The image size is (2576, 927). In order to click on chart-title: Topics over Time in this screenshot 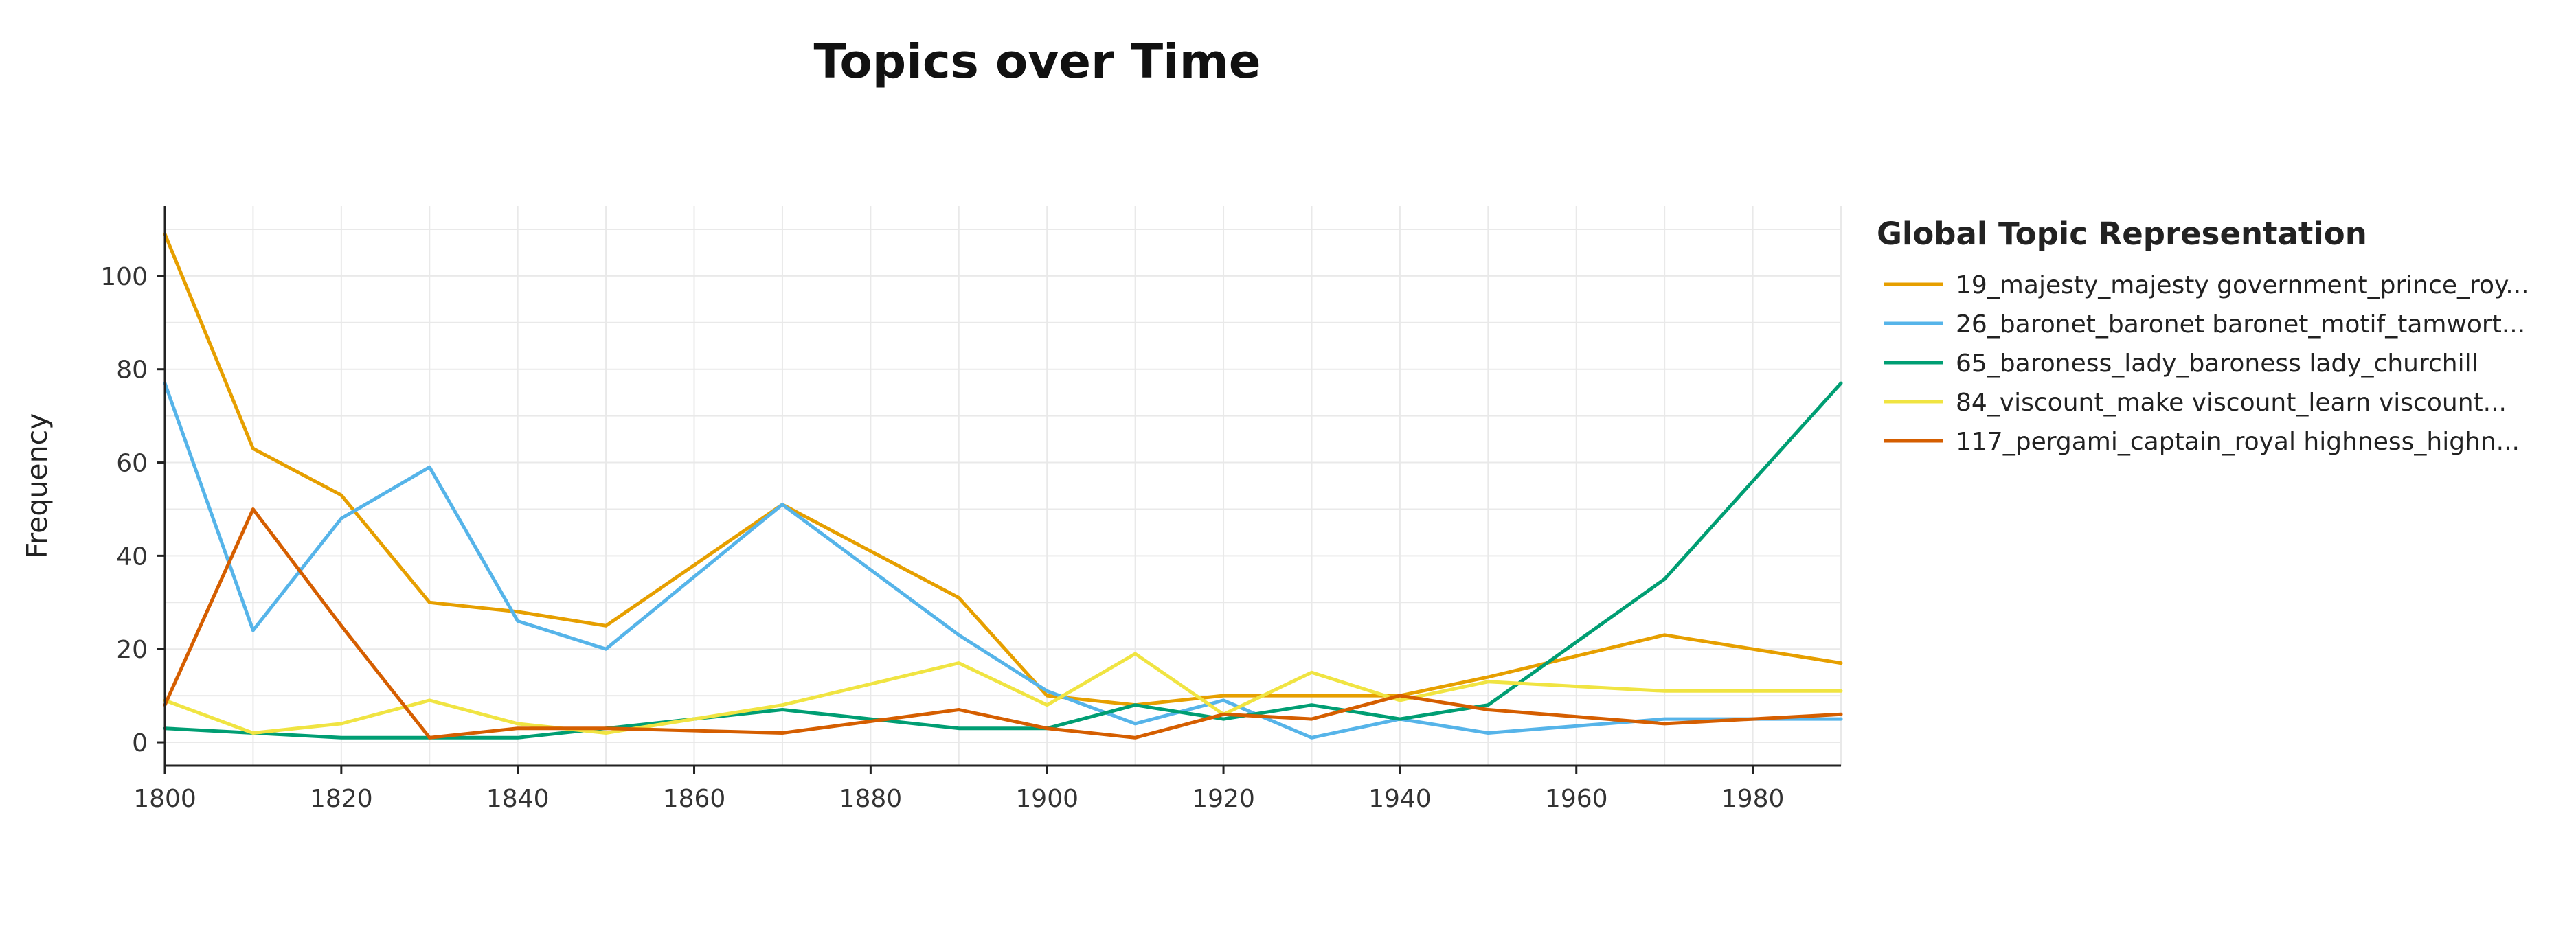, I will do `click(1037, 61)`.